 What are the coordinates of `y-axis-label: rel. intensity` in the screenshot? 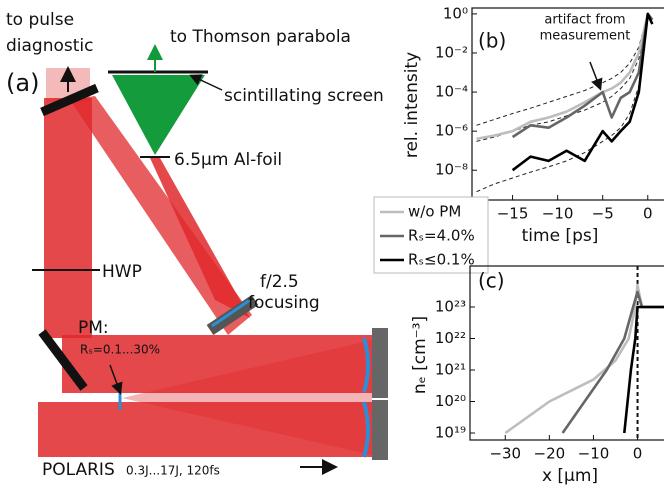 It's located at (412, 105).